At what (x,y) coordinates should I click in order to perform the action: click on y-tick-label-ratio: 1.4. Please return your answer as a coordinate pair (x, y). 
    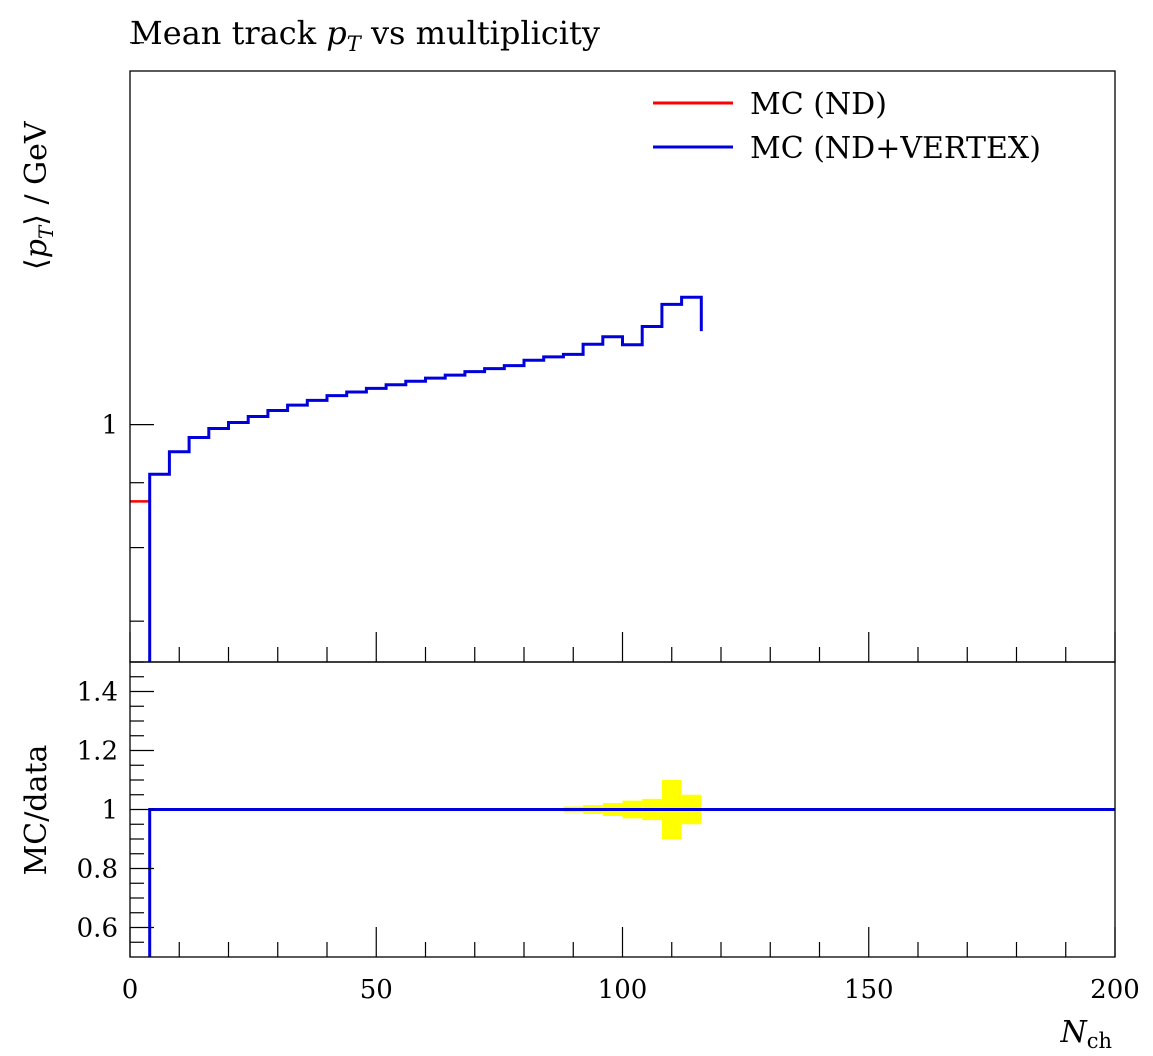
    Looking at the image, I should click on (97, 693).